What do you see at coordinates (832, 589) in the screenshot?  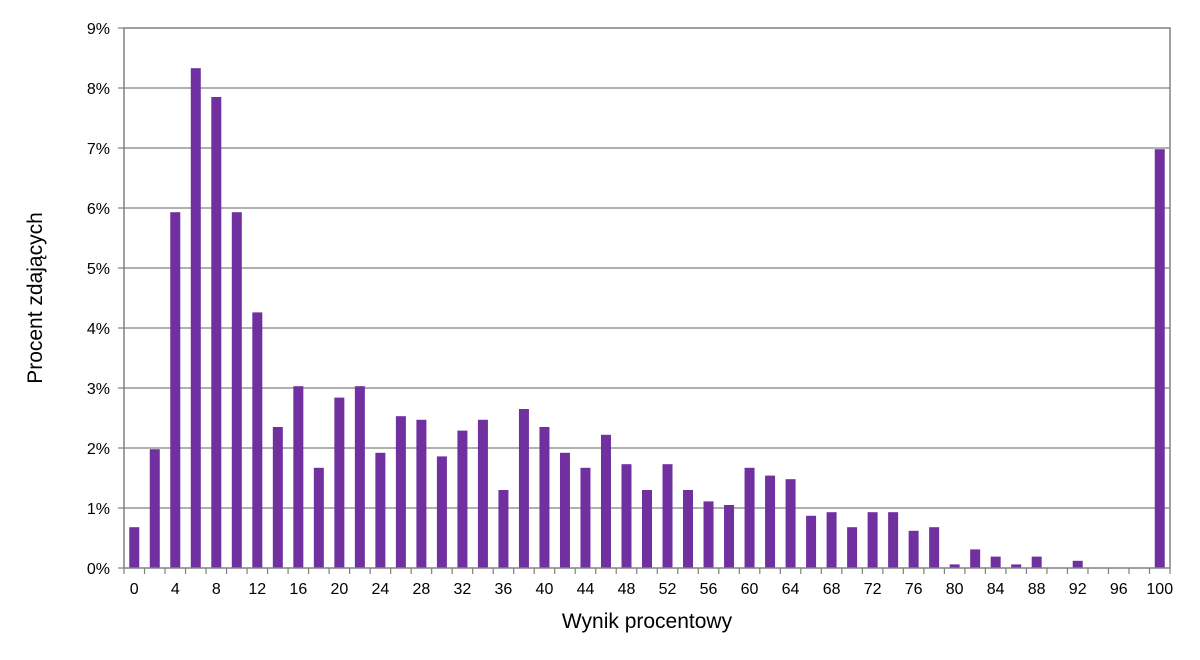 I see `x-tick-label: 68` at bounding box center [832, 589].